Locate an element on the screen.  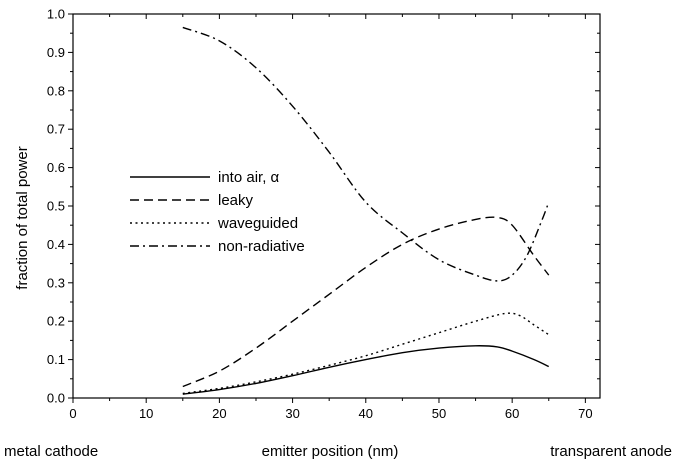
y-tick-label: 0.2 is located at coordinates (56, 321).